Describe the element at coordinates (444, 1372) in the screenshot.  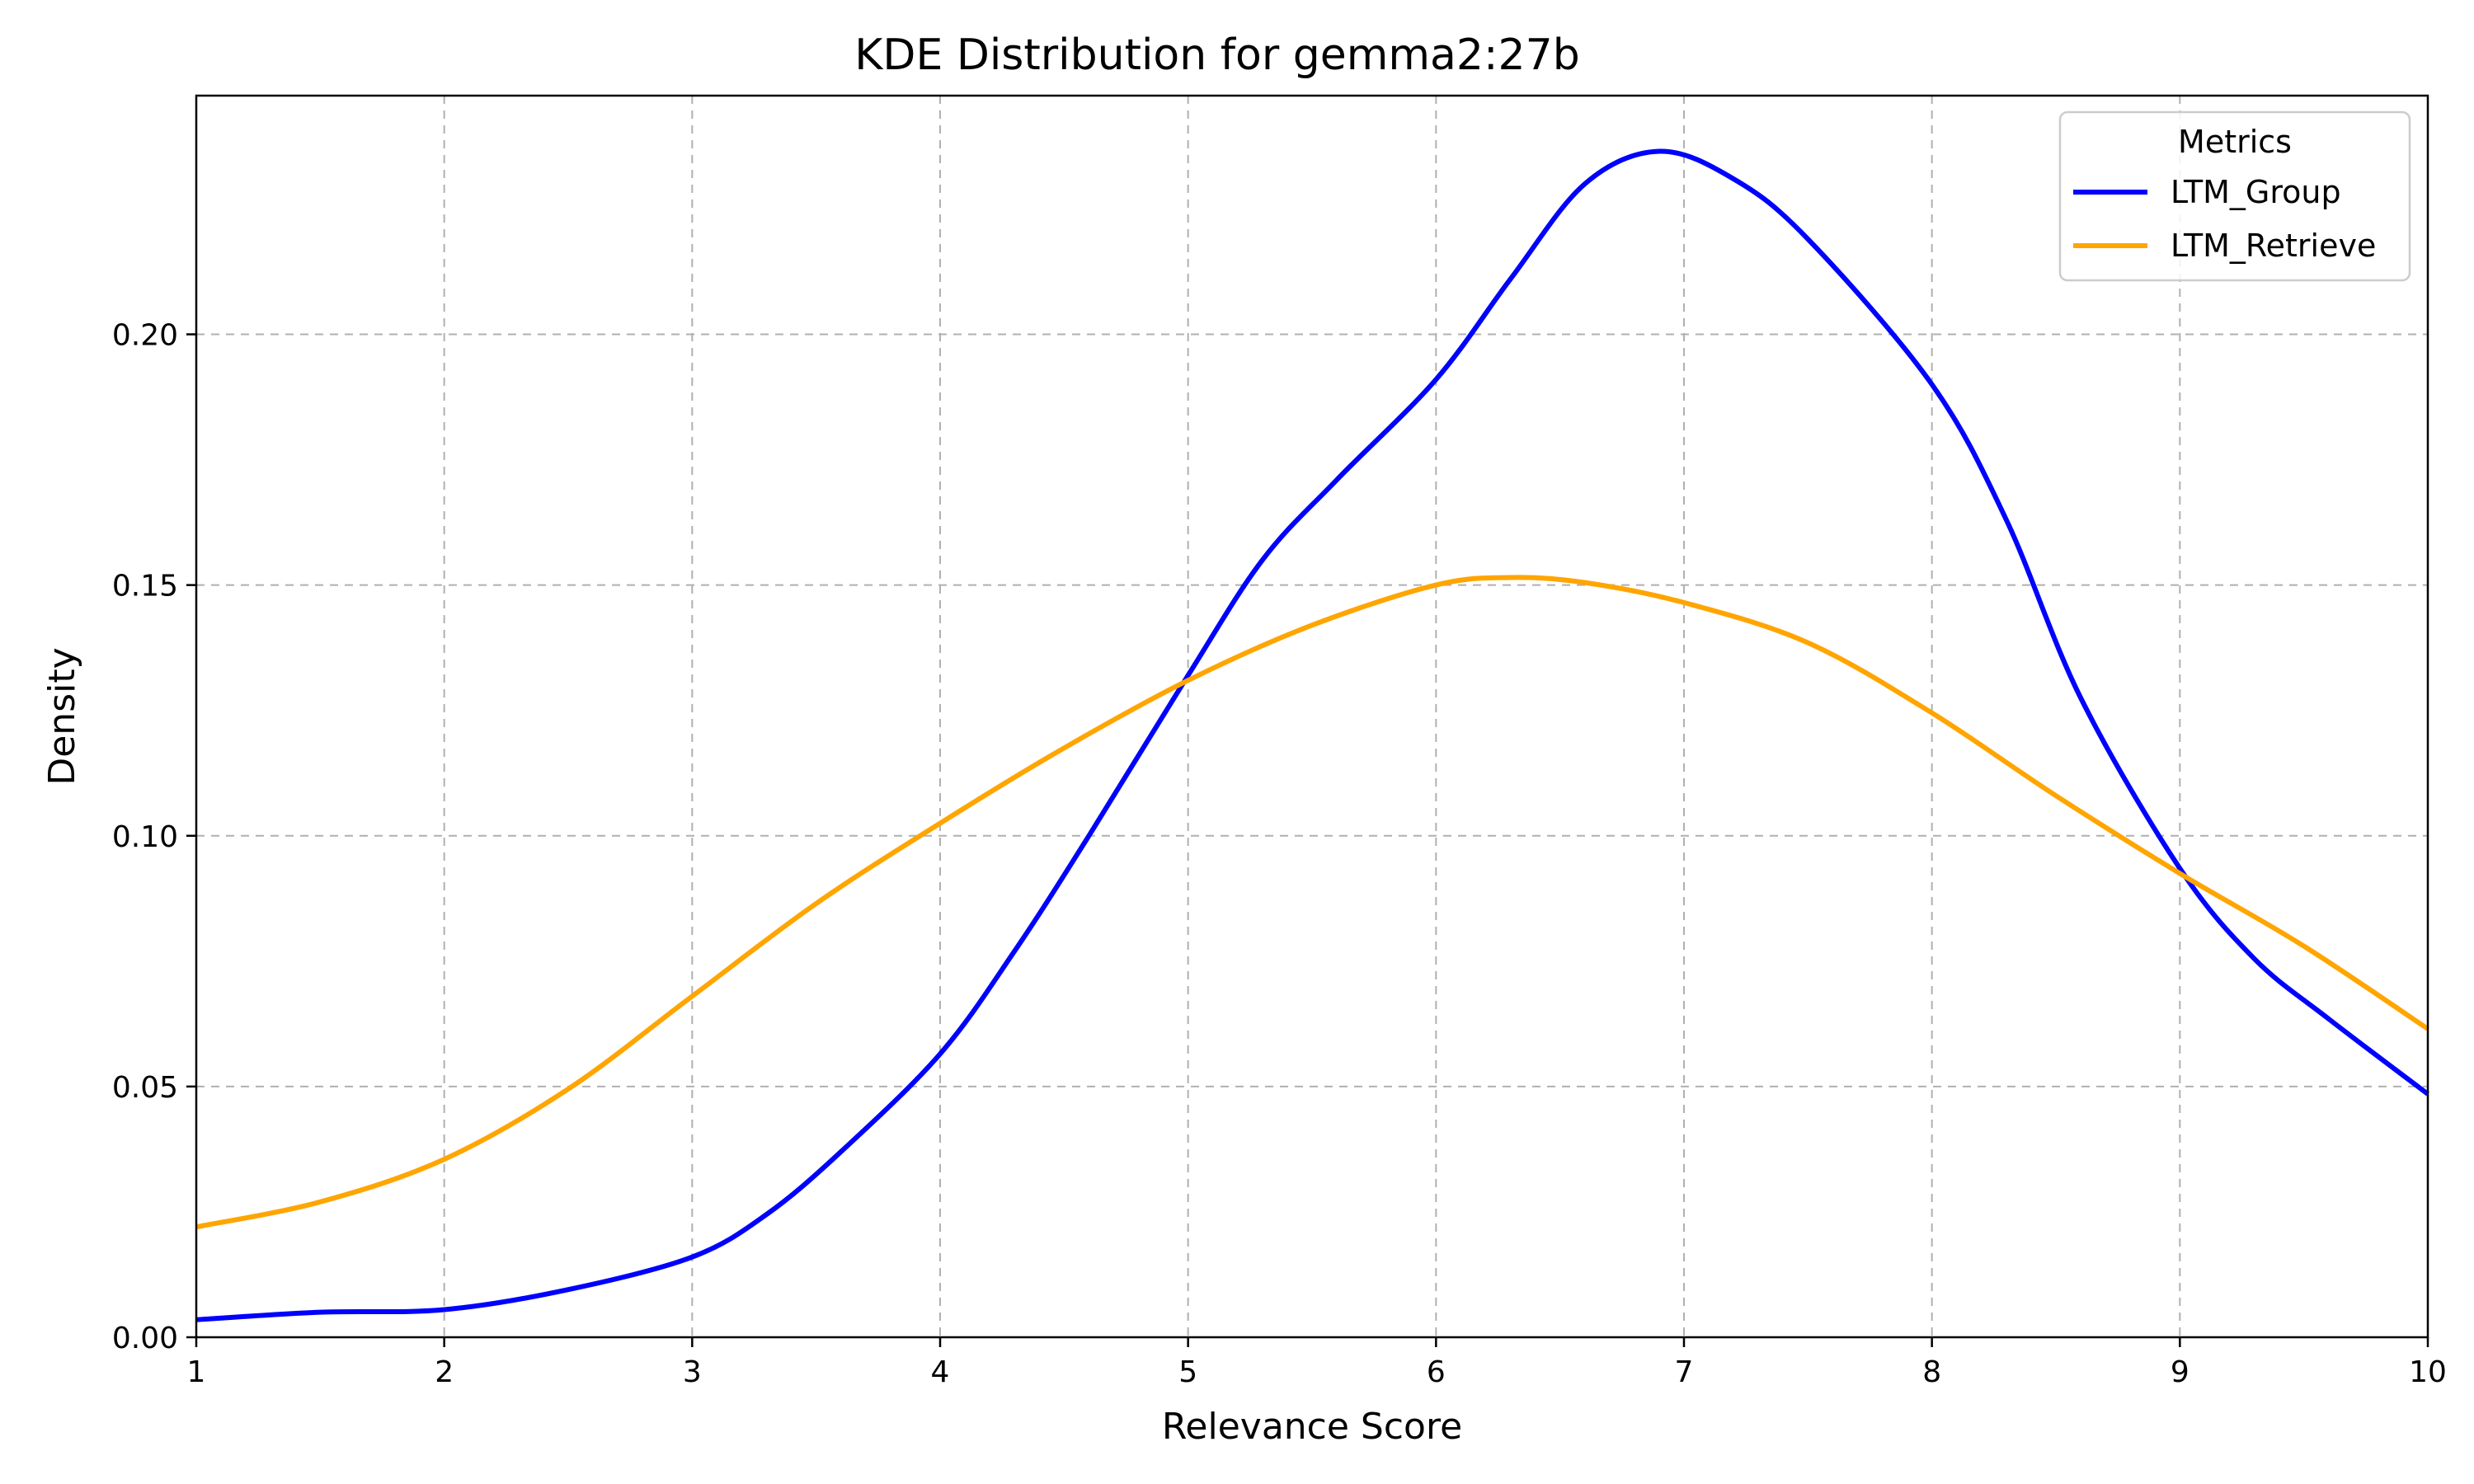
I see `x-tick-label: 2` at that location.